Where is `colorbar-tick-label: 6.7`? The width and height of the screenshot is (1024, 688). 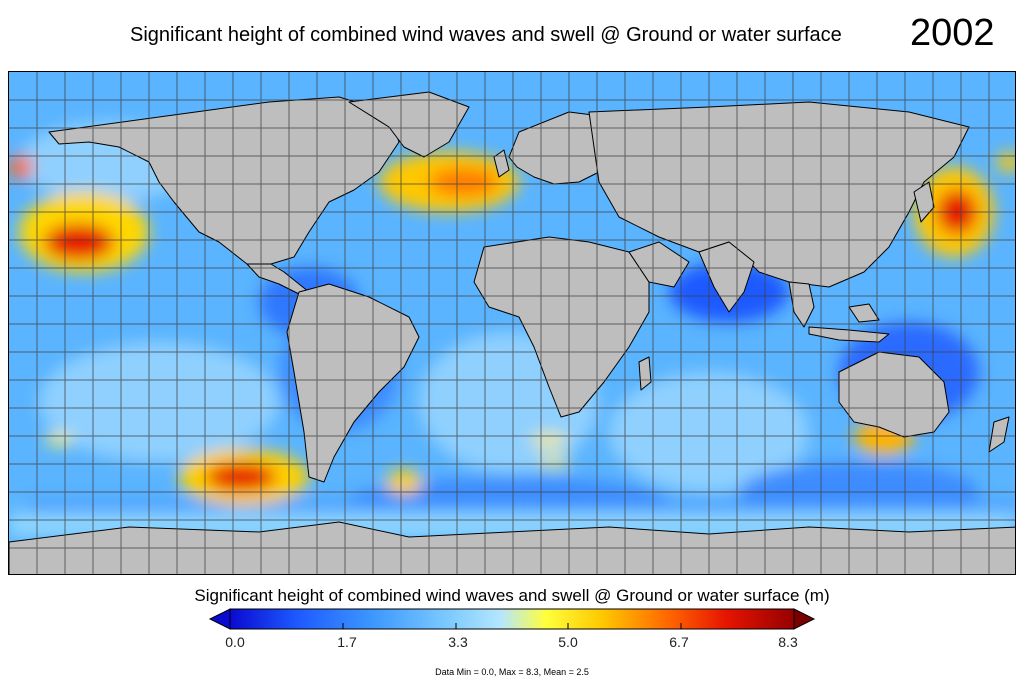 colorbar-tick-label: 6.7 is located at coordinates (679, 642).